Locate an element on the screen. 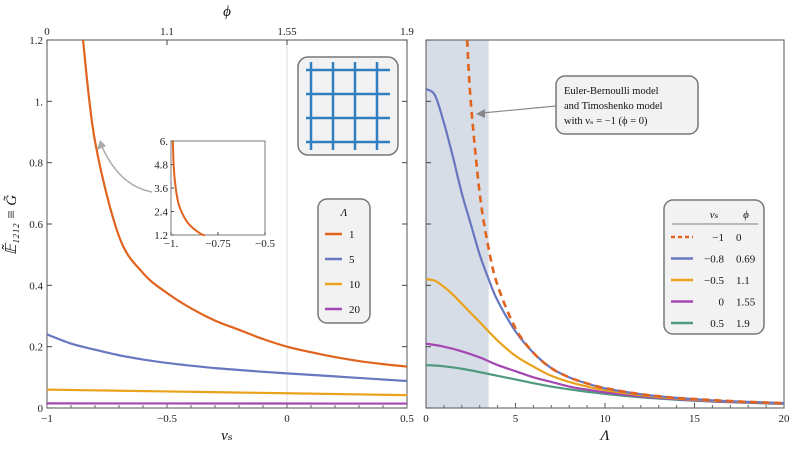  left-y-tick-label: 0.4 is located at coordinates (36, 286).